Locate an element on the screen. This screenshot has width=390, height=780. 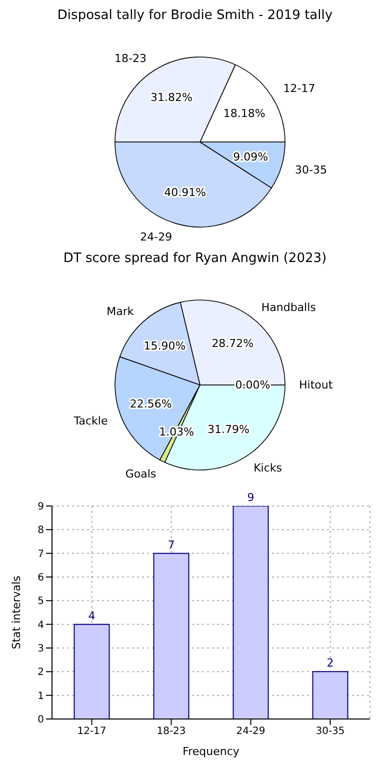
slice-label: Tackle is located at coordinates (90, 421).